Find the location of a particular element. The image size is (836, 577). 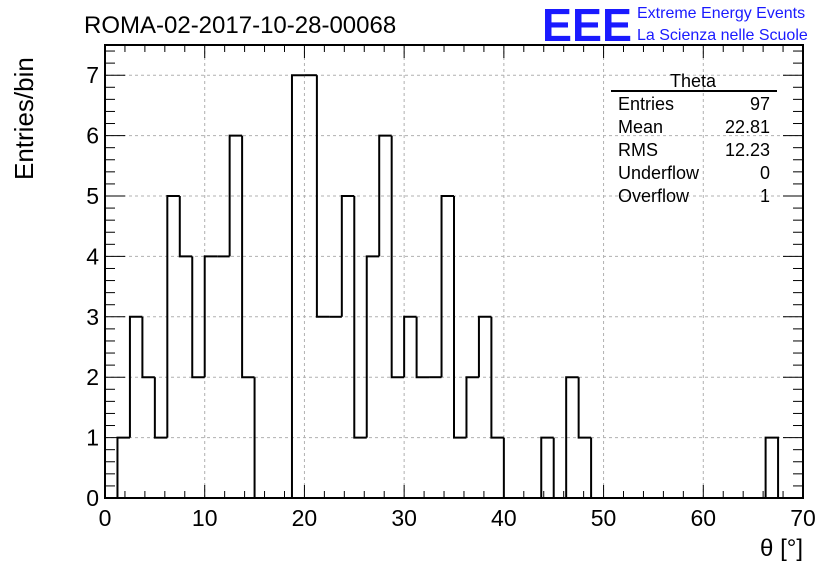

stats-row-value: 12.23 is located at coordinates (747, 150).